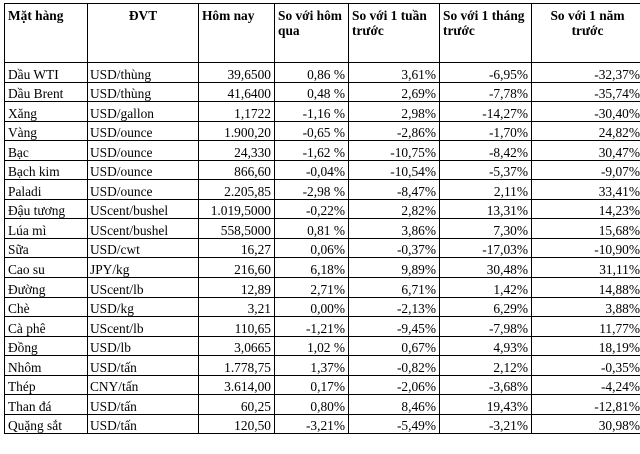 The height and width of the screenshot is (454, 640). I want to click on vs-yesterday-cell: 0,17%, so click(311, 385).